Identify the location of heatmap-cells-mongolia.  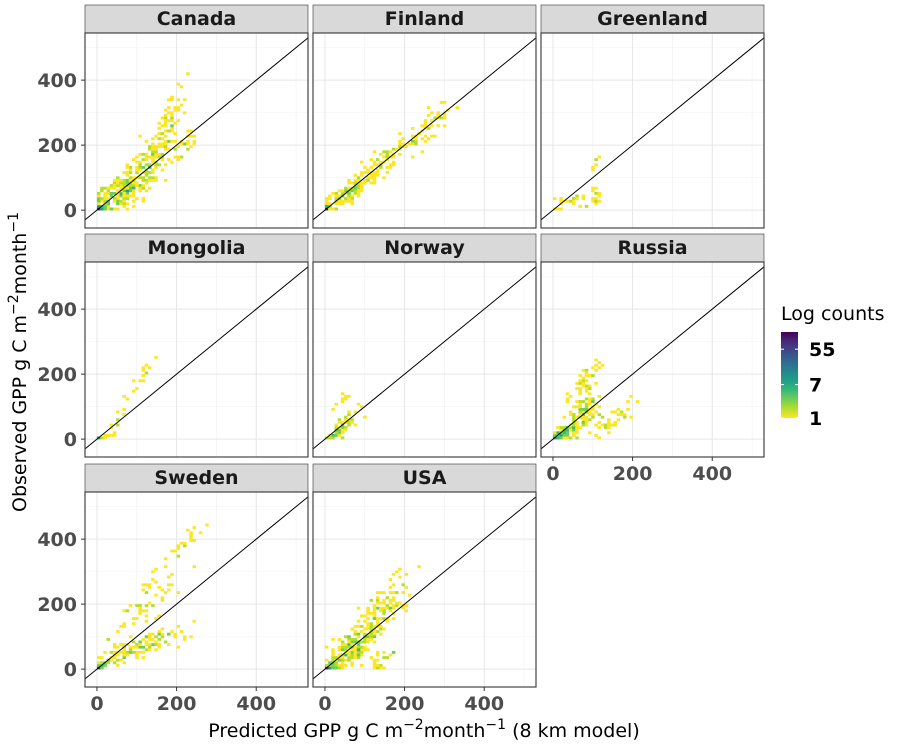
(127, 397).